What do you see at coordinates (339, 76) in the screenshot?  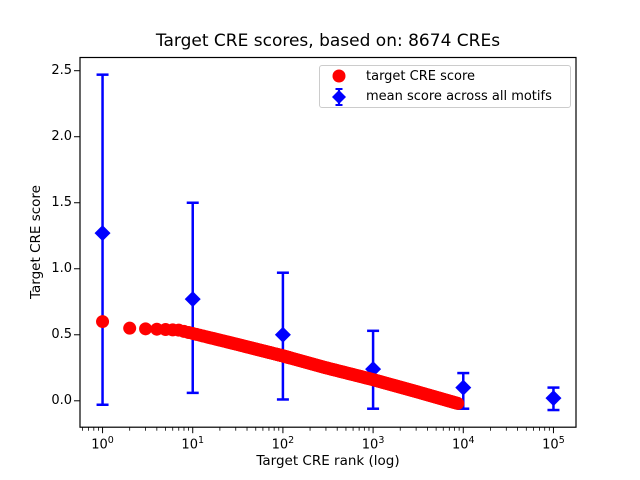 I see `circle-marker-icon` at bounding box center [339, 76].